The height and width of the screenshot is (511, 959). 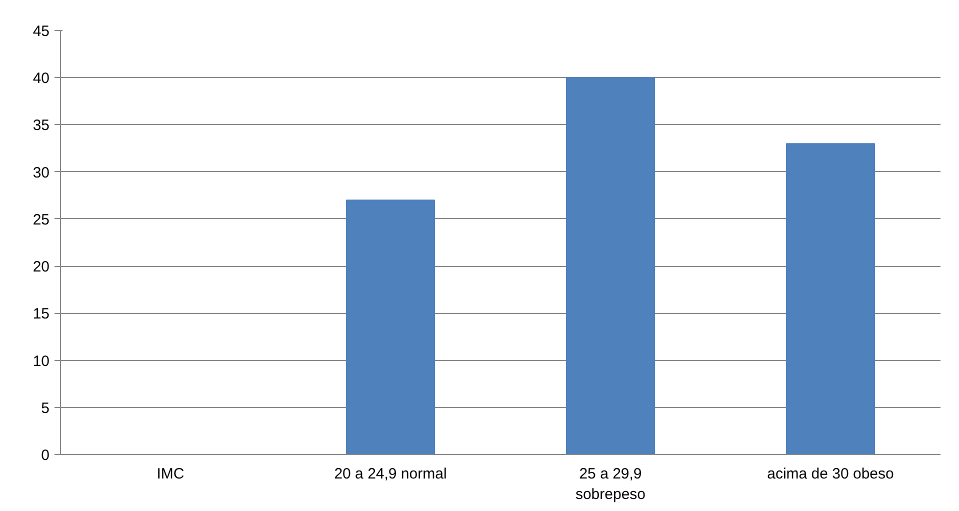 What do you see at coordinates (41, 267) in the screenshot?
I see `y-tick-label: 20` at bounding box center [41, 267].